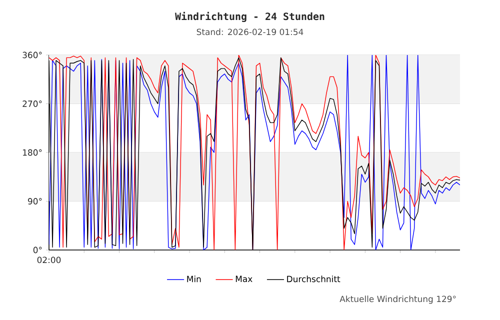 This screenshot has height=320, width=500. What do you see at coordinates (244, 279) in the screenshot?
I see `legend-label: Max` at bounding box center [244, 279].